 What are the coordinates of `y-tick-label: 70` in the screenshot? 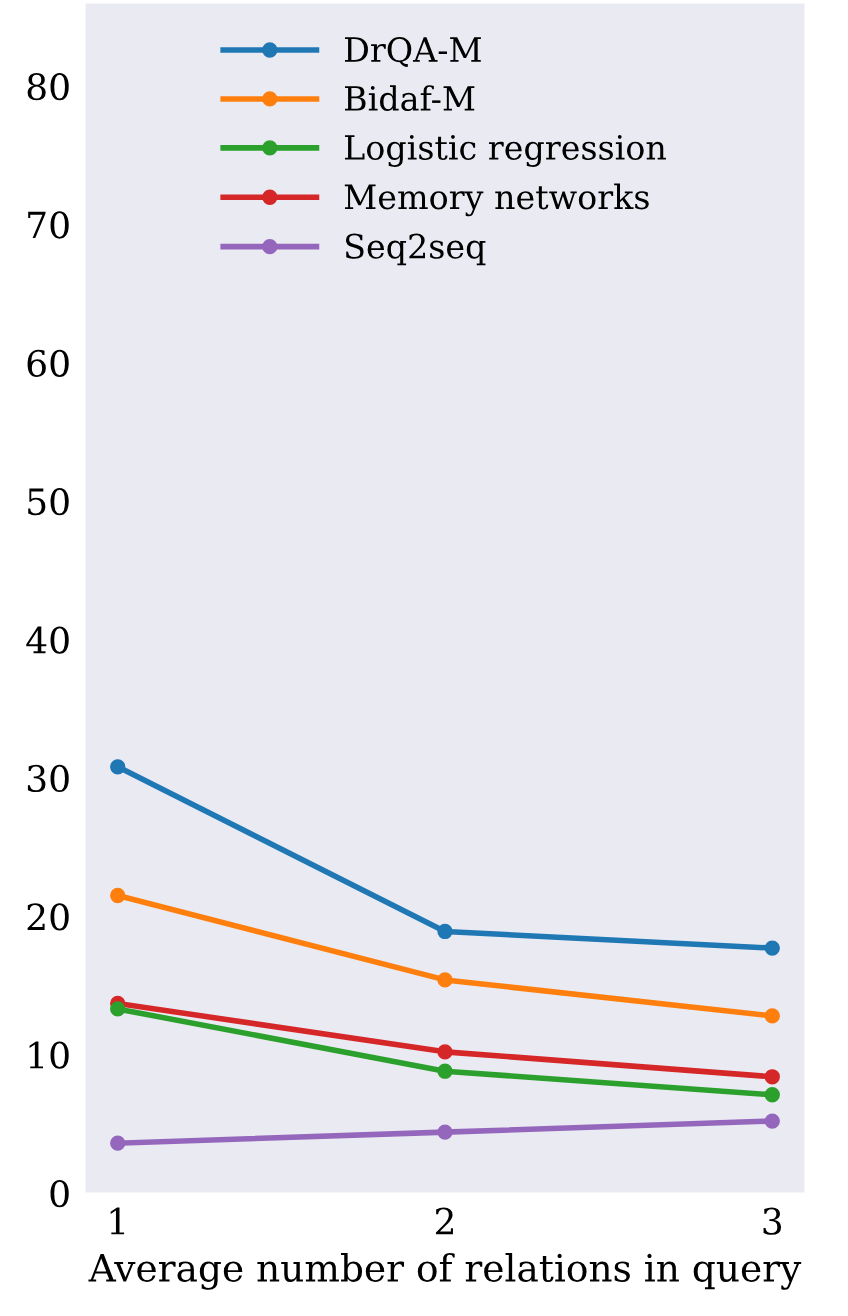 It's located at (48, 225).